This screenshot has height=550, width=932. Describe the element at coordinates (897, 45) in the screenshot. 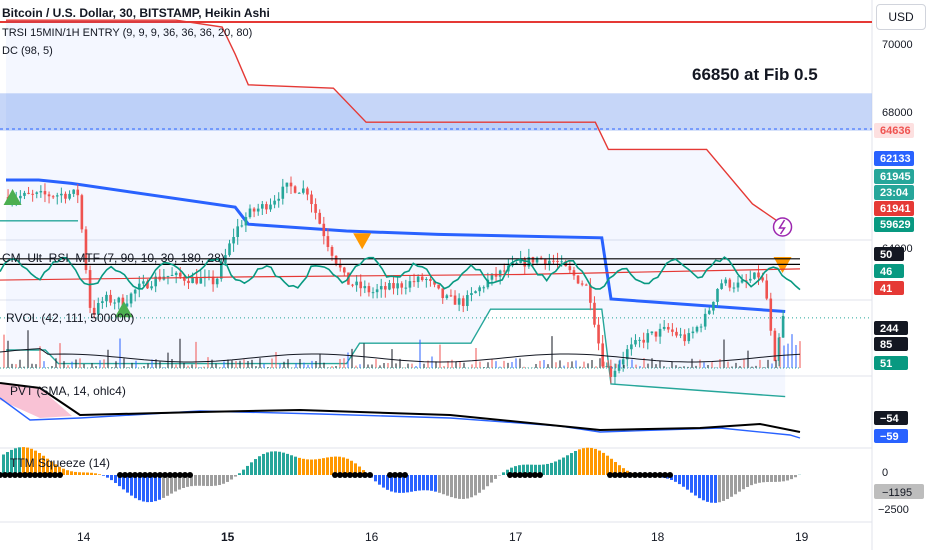

I see `price-axis-tick: 70000` at that location.